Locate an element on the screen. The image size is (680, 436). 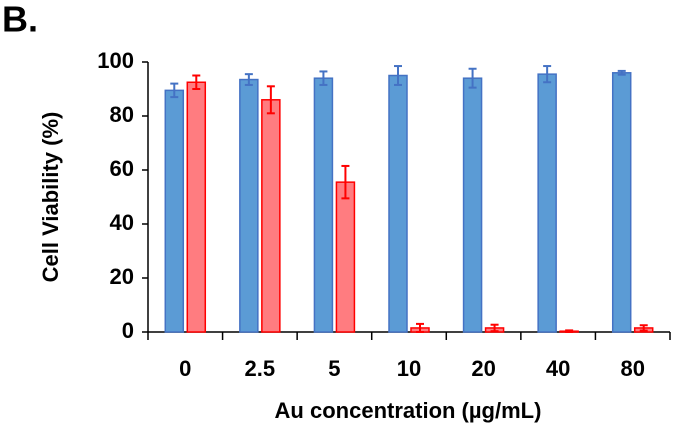
y-tick-label: 20 is located at coordinates (122, 276).